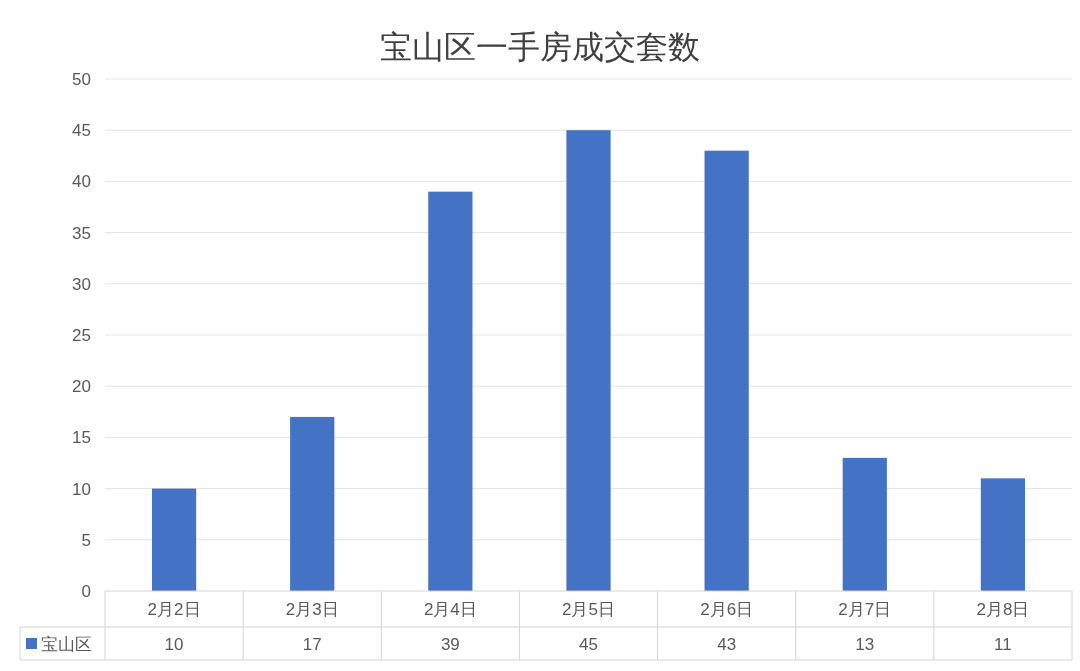 The image size is (1080, 671). I want to click on y-tick-label: 0, so click(86, 591).